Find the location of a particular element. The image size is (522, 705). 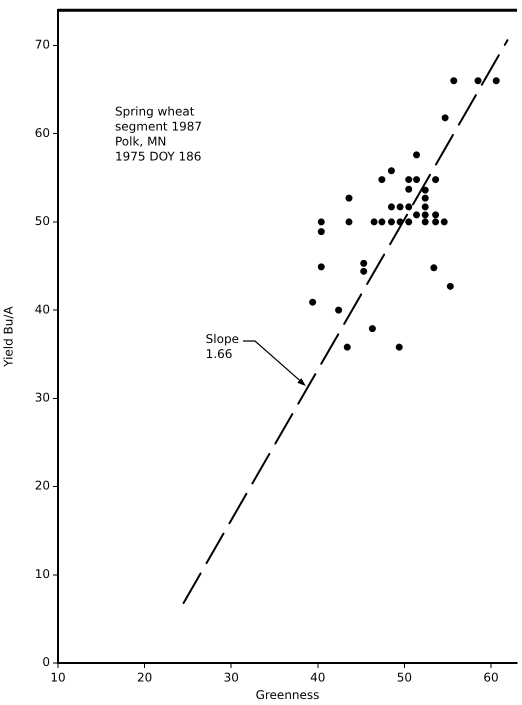

y-tick-label: 20 is located at coordinates (42, 485).